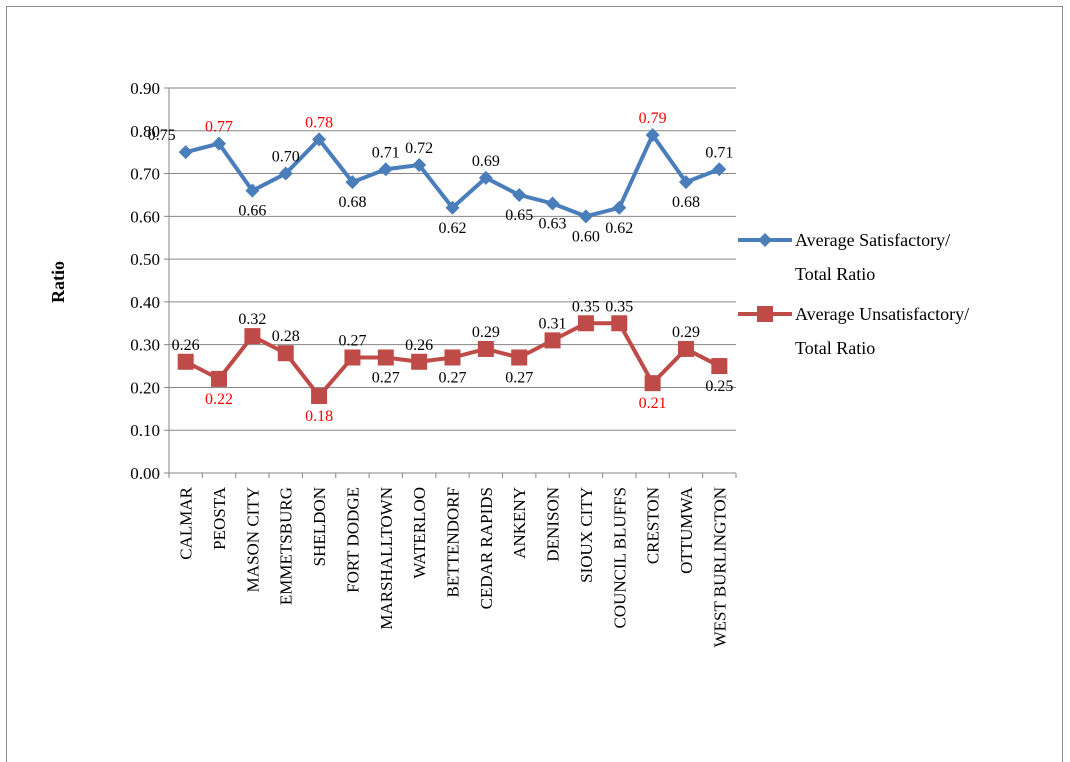 The height and width of the screenshot is (762, 1070). What do you see at coordinates (386, 558) in the screenshot?
I see `x-tick-label: MARSHALLTOWN` at bounding box center [386, 558].